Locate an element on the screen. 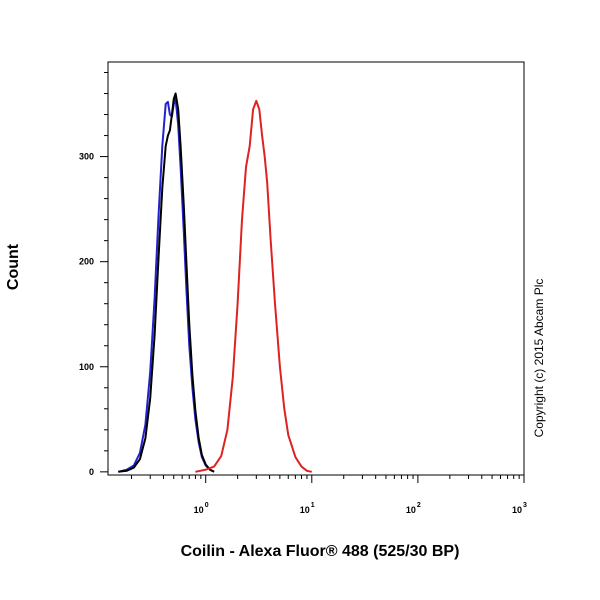 The height and width of the screenshot is (600, 600). y-tick-label: 200 is located at coordinates (86, 262).